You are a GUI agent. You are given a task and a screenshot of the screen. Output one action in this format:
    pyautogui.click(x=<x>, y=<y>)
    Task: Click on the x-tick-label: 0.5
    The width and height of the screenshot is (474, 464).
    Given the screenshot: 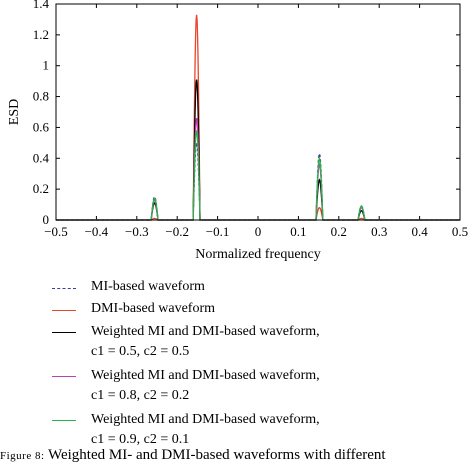 What is the action you would take?
    pyautogui.click(x=460, y=231)
    